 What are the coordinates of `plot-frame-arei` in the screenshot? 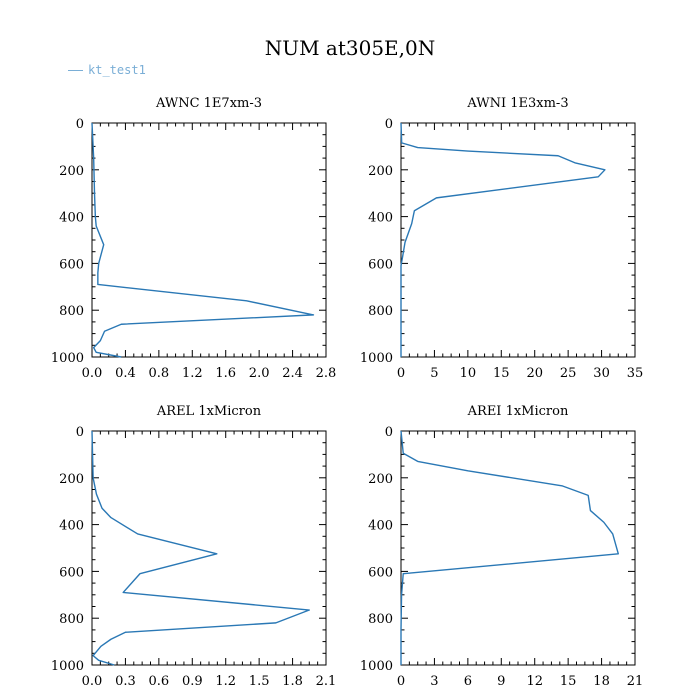 It's located at (518, 548).